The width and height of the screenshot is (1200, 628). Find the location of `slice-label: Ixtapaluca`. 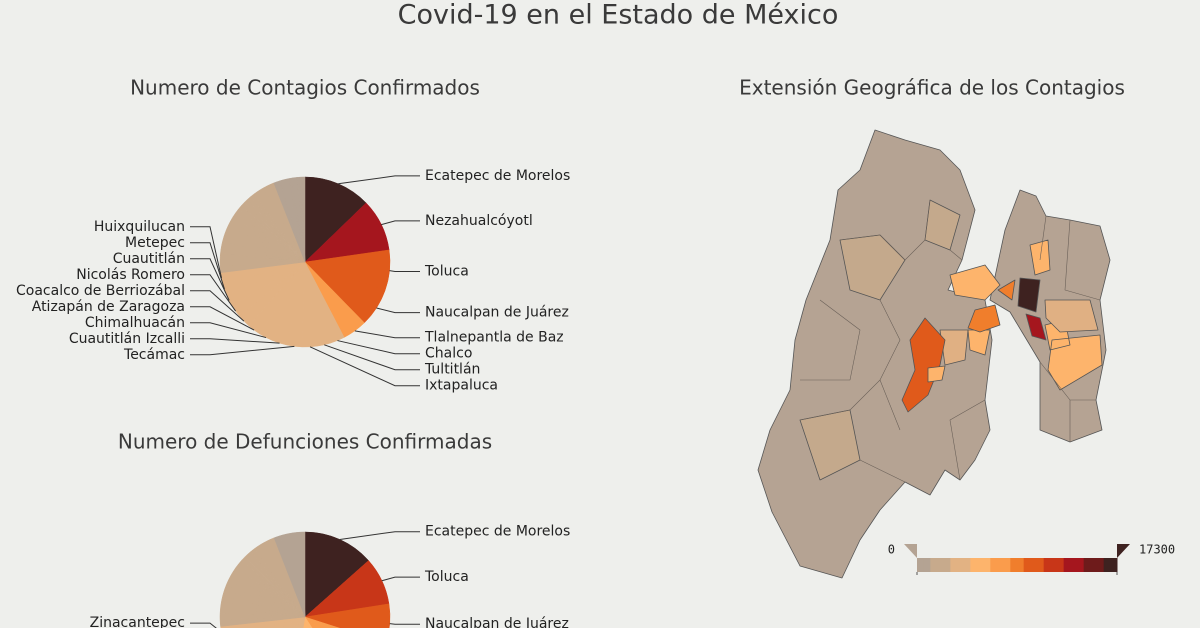

slice-label: Ixtapaluca is located at coordinates (461, 386).